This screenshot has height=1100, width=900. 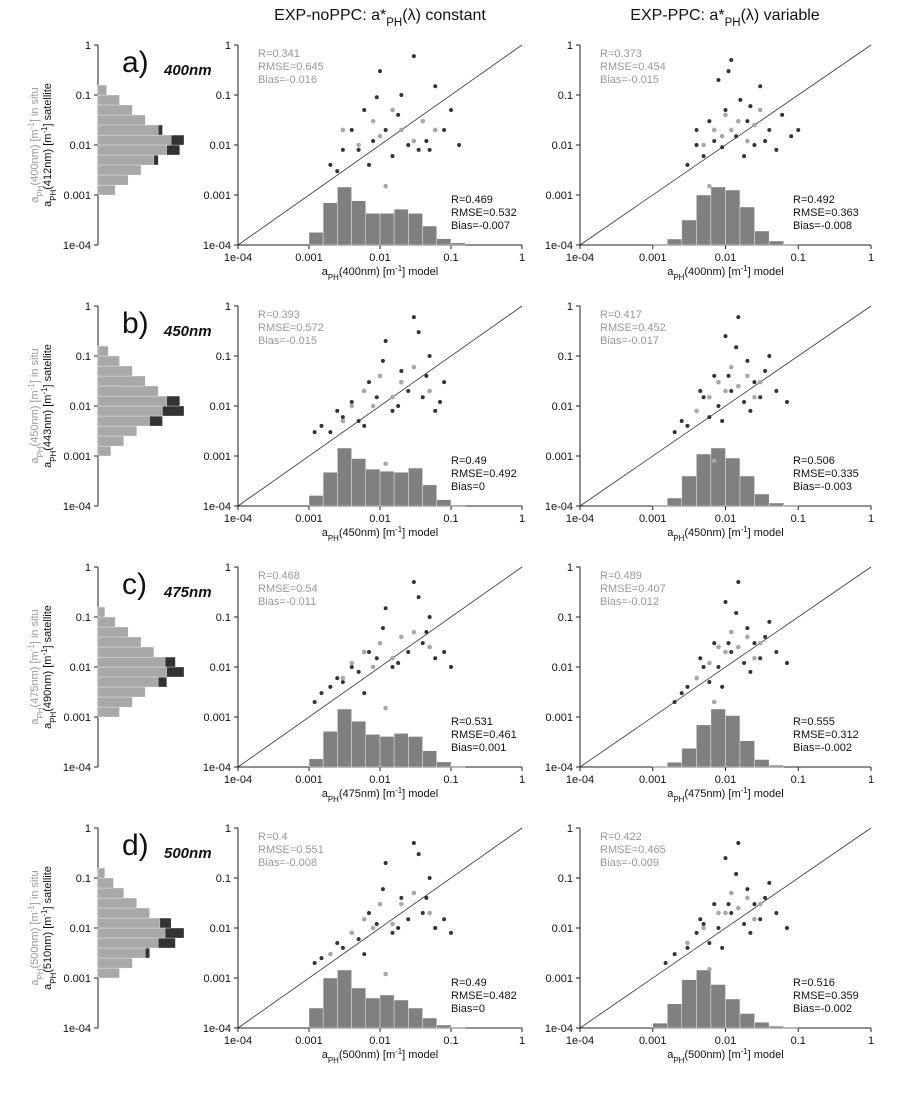 What do you see at coordinates (49, 406) in the screenshot?
I see `y-label-satellite: aPH(443nm) [m-1] satellite` at bounding box center [49, 406].